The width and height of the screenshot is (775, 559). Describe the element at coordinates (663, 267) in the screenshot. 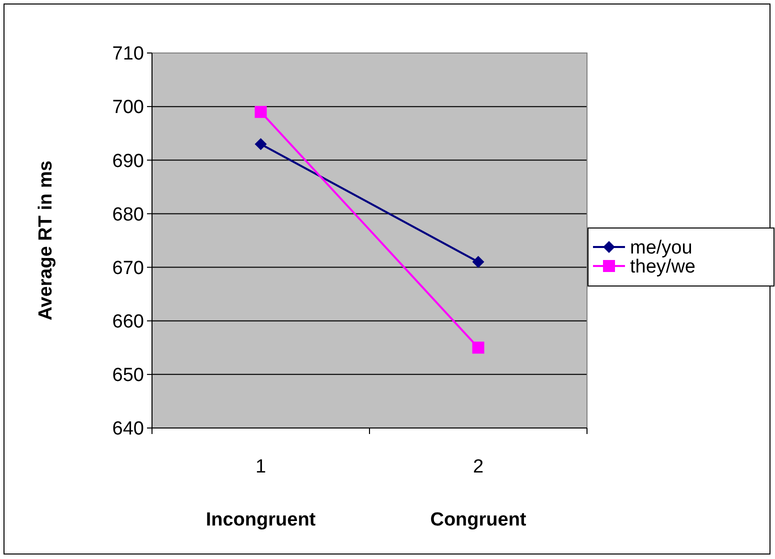

I see `legend-label: they/we` at that location.